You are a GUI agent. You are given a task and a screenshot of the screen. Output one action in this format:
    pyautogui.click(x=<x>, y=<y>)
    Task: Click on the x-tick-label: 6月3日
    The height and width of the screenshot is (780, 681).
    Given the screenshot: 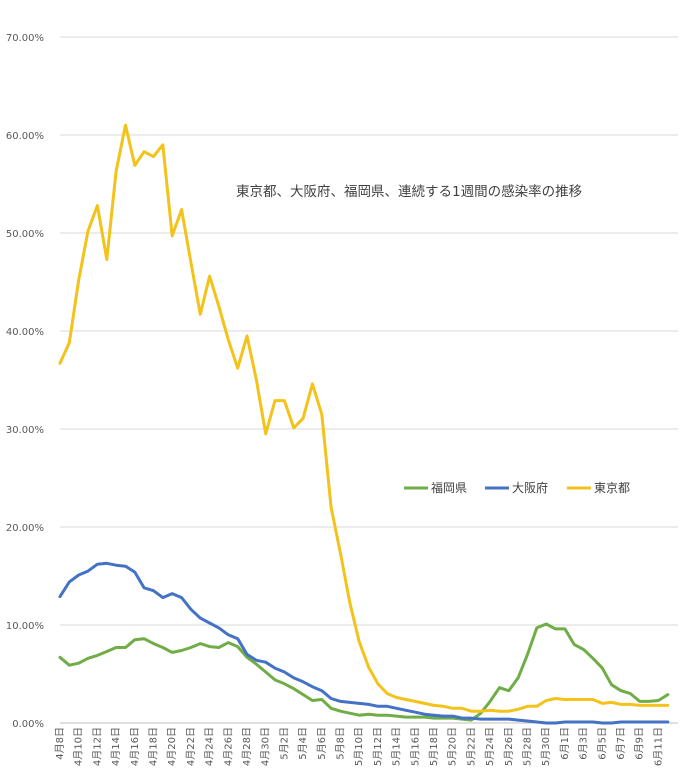 What is the action you would take?
    pyautogui.click(x=584, y=743)
    